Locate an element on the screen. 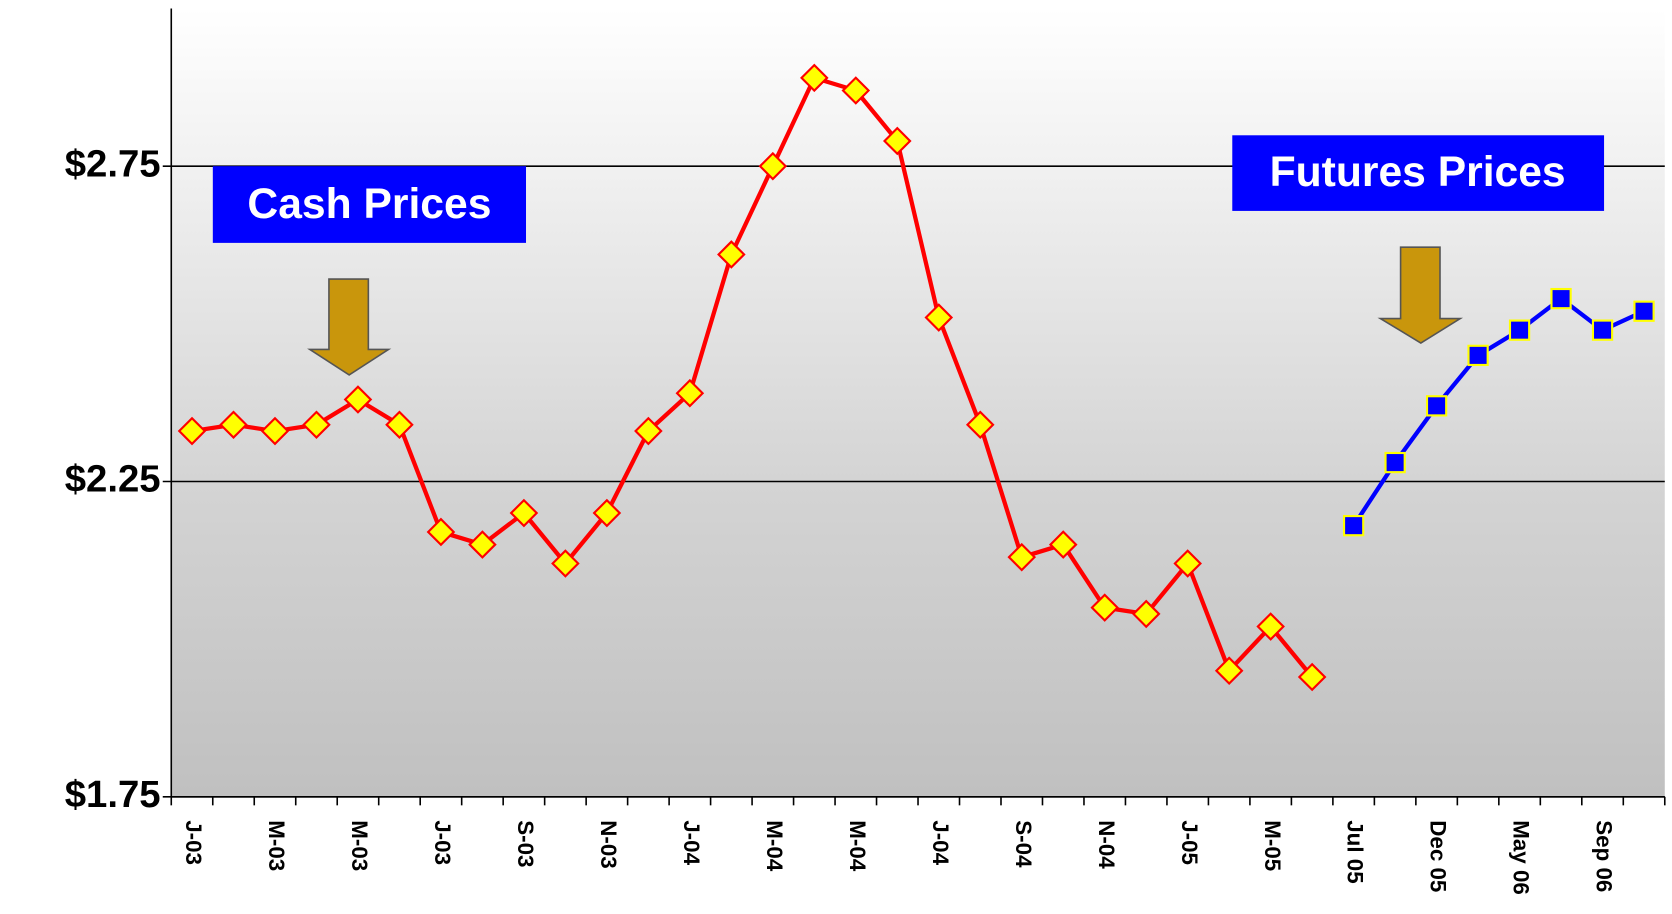  y-tick-label: $2.75 is located at coordinates (113, 163).